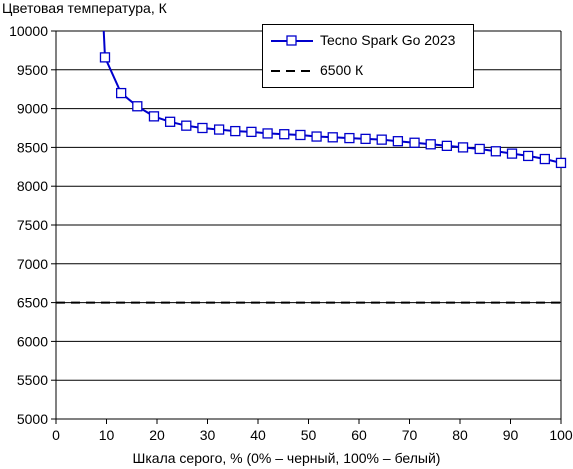 This screenshot has height=469, width=573. What do you see at coordinates (32, 264) in the screenshot?
I see `y-tick-label: 7000` at bounding box center [32, 264].